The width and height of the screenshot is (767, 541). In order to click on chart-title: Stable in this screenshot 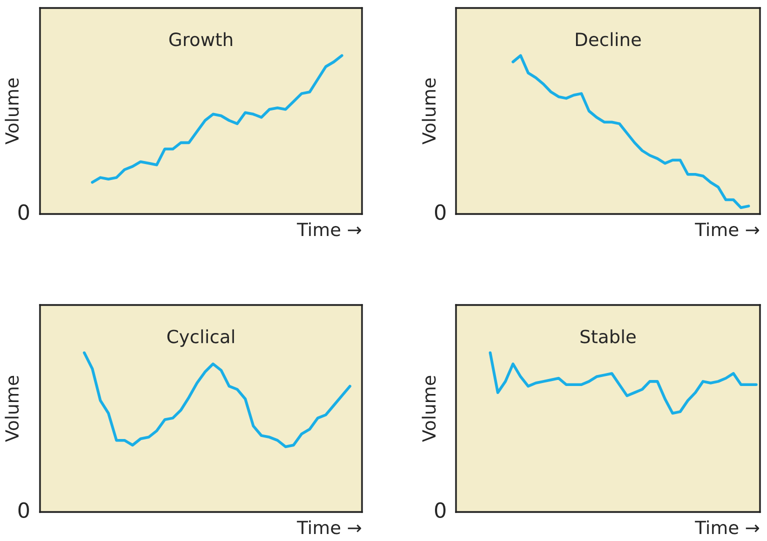, I will do `click(608, 336)`.